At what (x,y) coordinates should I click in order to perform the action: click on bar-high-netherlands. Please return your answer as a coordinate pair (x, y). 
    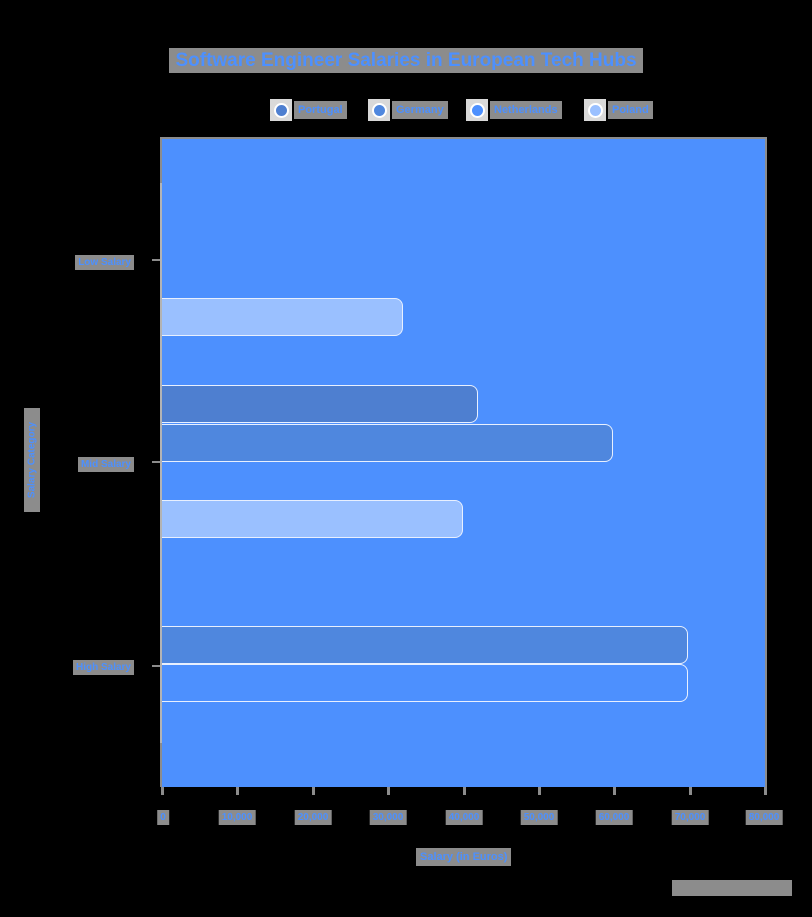
    Looking at the image, I should click on (425, 683).